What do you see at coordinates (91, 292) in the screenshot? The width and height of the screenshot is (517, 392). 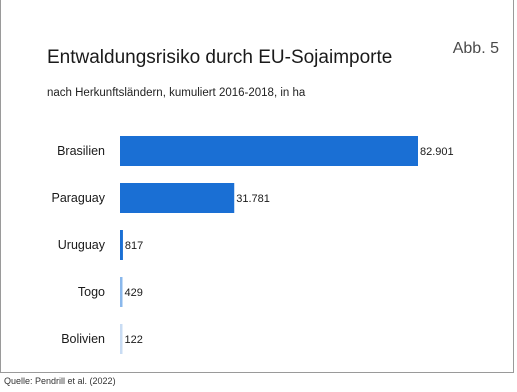 I see `category-label: Togo` at bounding box center [91, 292].